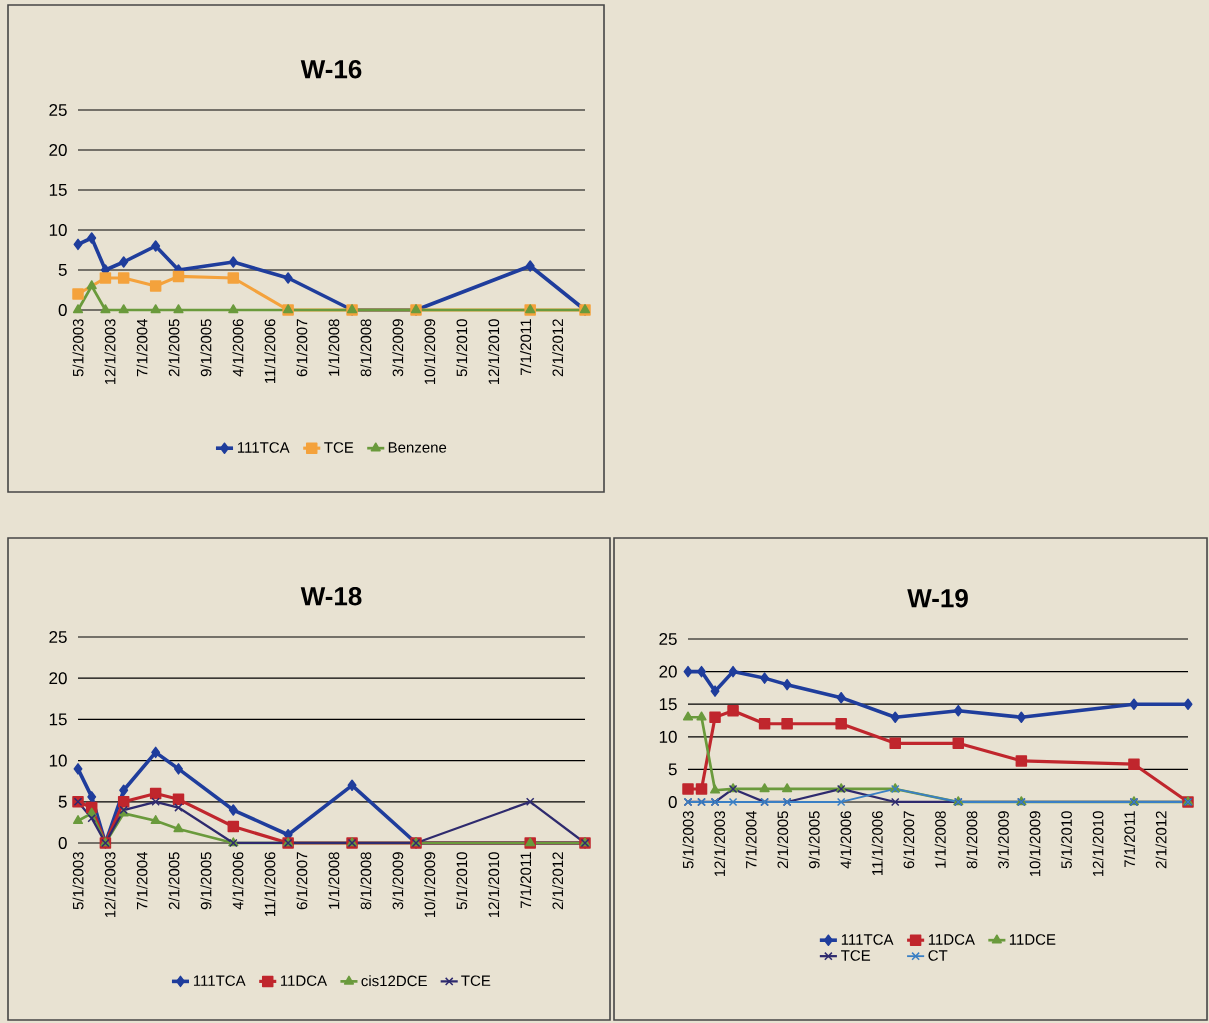 This screenshot has height=1023, width=1209. Describe the element at coordinates (937, 598) in the screenshot. I see `chart-title: W-19` at that location.